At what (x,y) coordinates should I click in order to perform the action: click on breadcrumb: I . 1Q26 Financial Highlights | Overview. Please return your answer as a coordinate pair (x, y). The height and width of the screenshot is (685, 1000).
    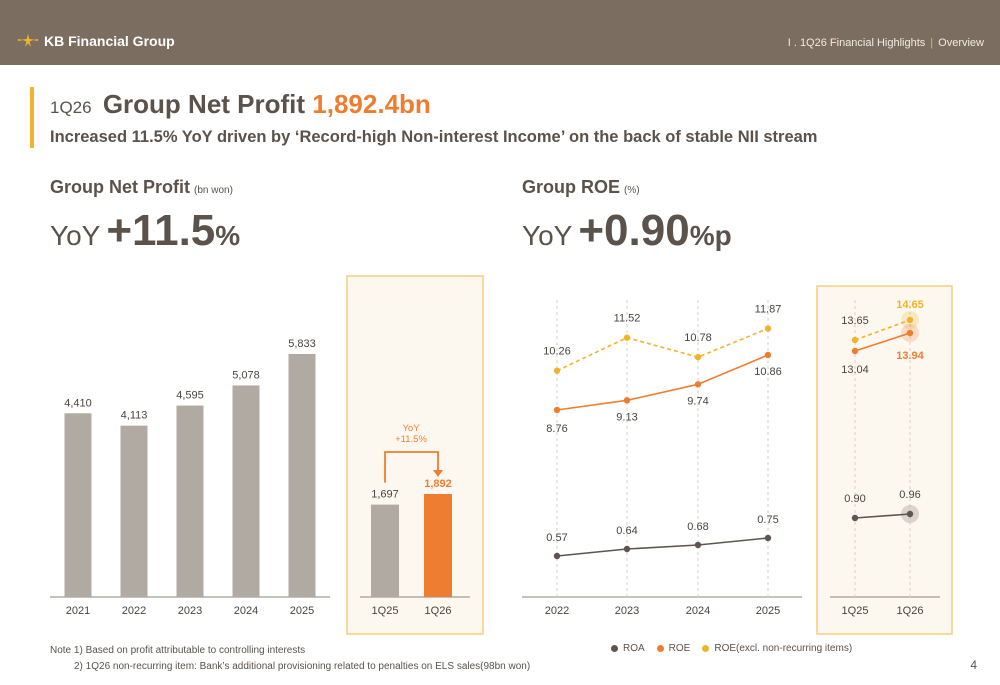
    Looking at the image, I should click on (886, 43).